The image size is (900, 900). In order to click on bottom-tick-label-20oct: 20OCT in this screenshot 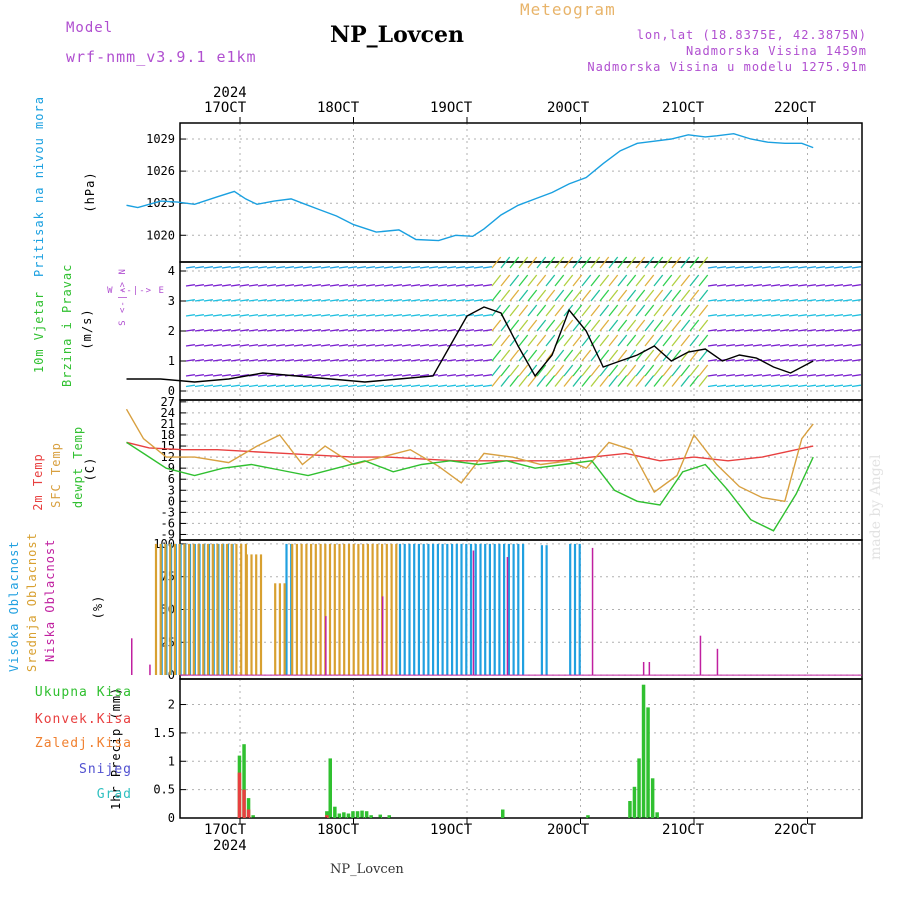, I will do `click(568, 830)`.